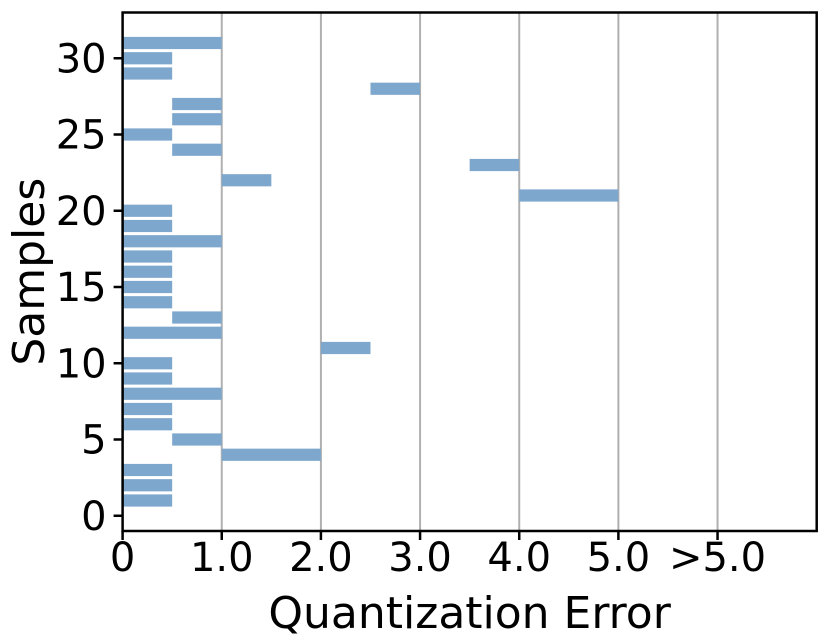  What do you see at coordinates (93, 441) in the screenshot?
I see `y-tick-label-5: 5` at bounding box center [93, 441].